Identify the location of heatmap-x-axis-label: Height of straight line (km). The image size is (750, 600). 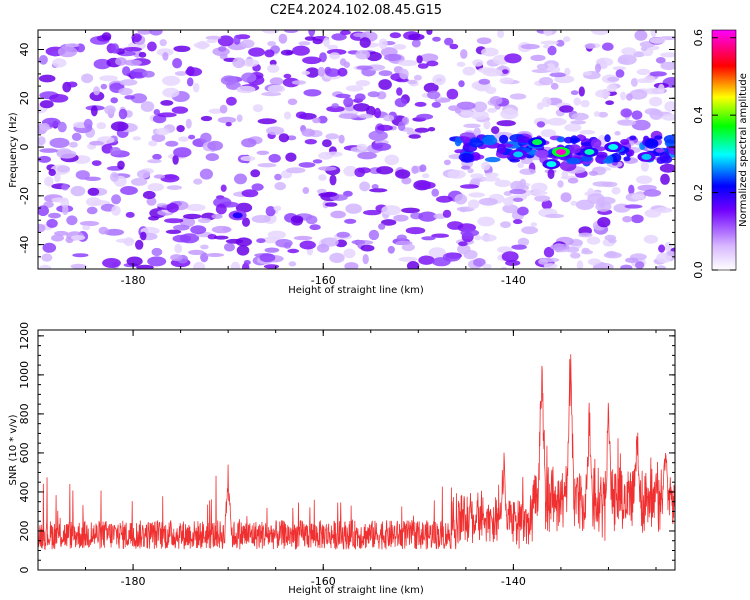
(356, 290).